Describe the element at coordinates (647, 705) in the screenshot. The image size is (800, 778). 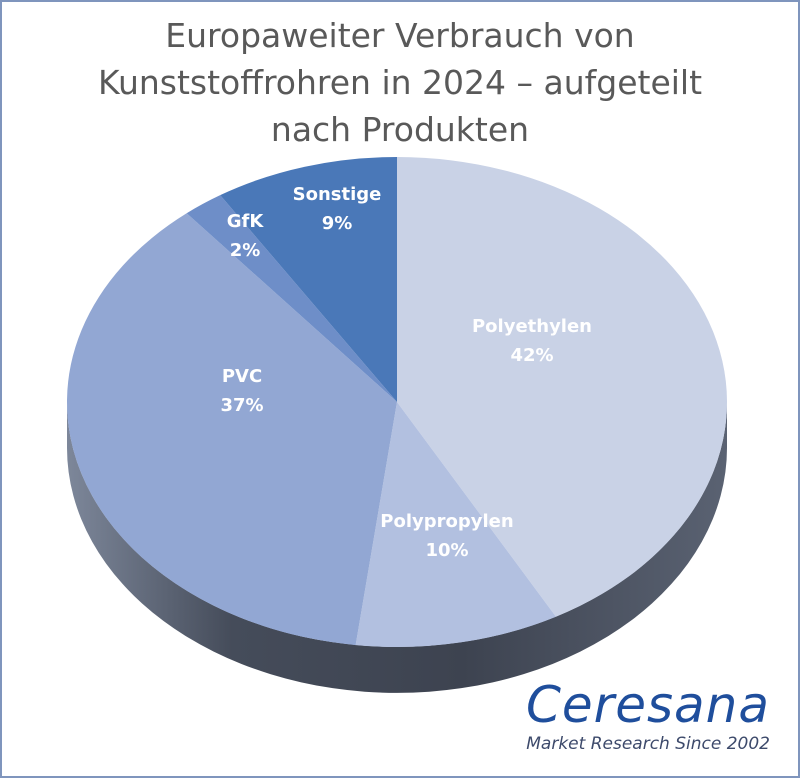
I see `logo-wordmark: Ceresana` at that location.